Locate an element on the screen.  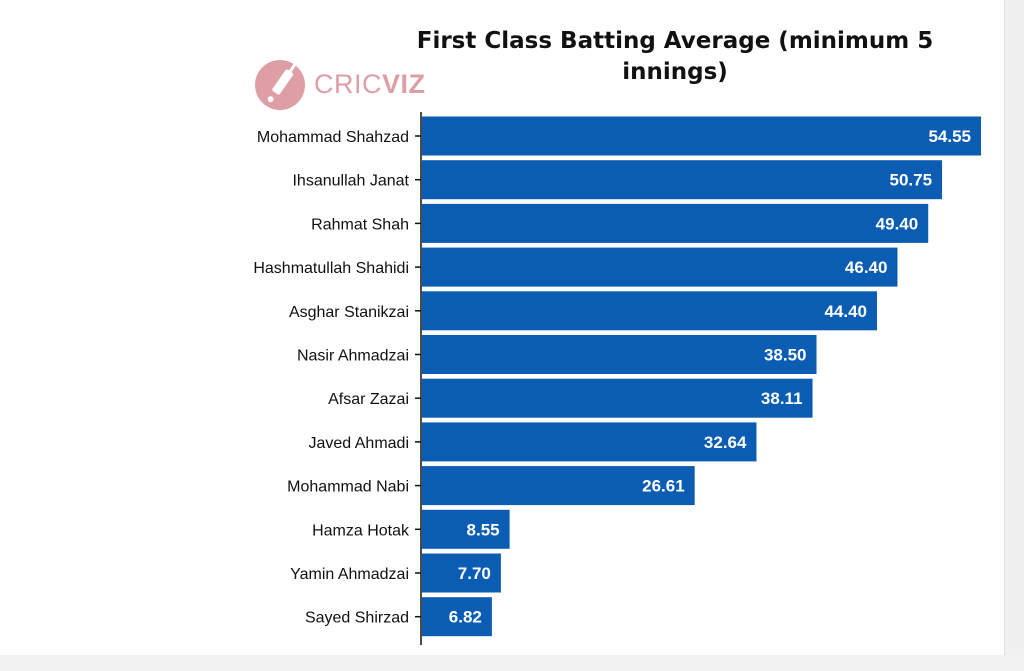
category-label: Nasir Ahmadzai is located at coordinates (353, 356).